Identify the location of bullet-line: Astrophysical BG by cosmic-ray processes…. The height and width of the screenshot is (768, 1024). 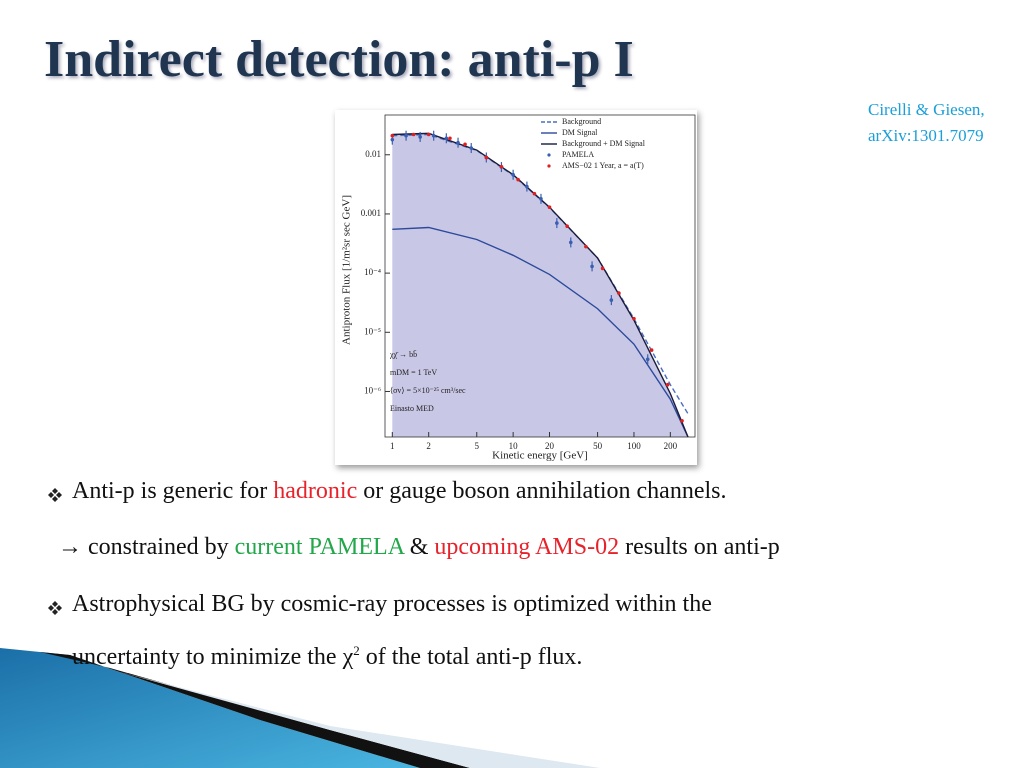
(392, 604).